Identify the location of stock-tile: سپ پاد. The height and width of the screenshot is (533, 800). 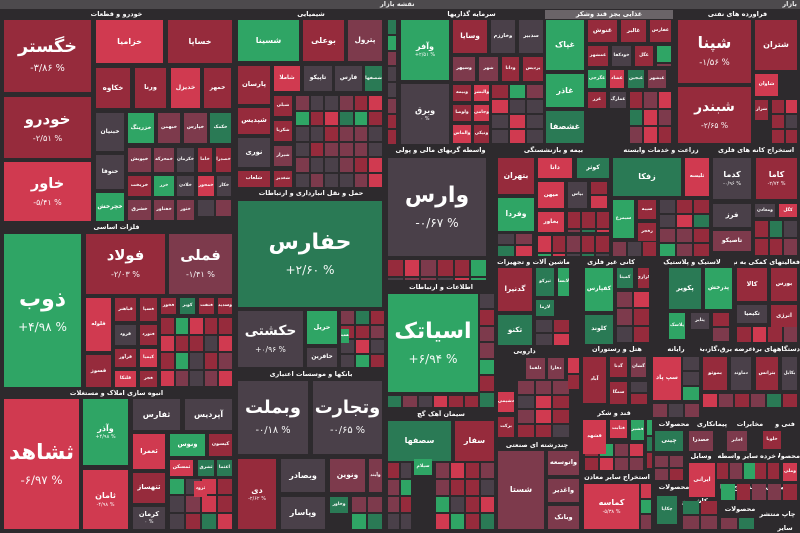
(667, 378).